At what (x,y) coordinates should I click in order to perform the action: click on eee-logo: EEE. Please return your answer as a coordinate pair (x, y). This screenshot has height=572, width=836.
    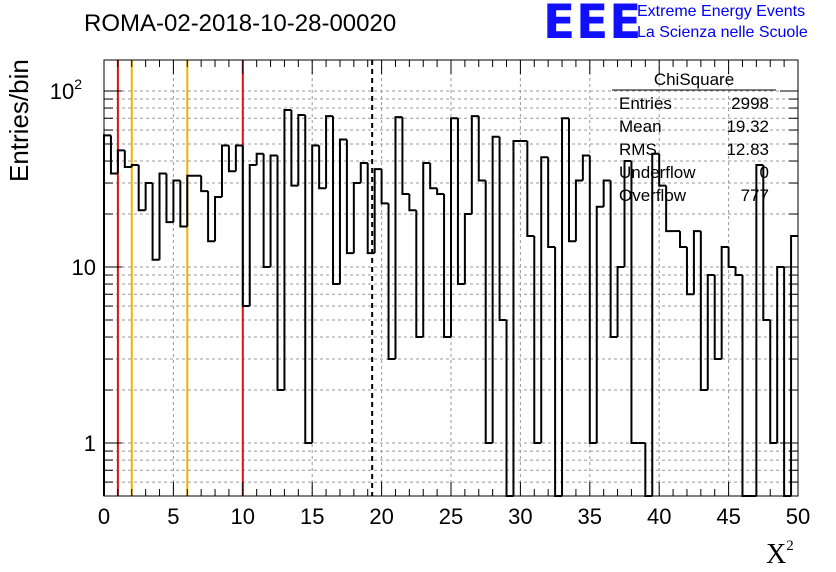
    Looking at the image, I should click on (593, 25).